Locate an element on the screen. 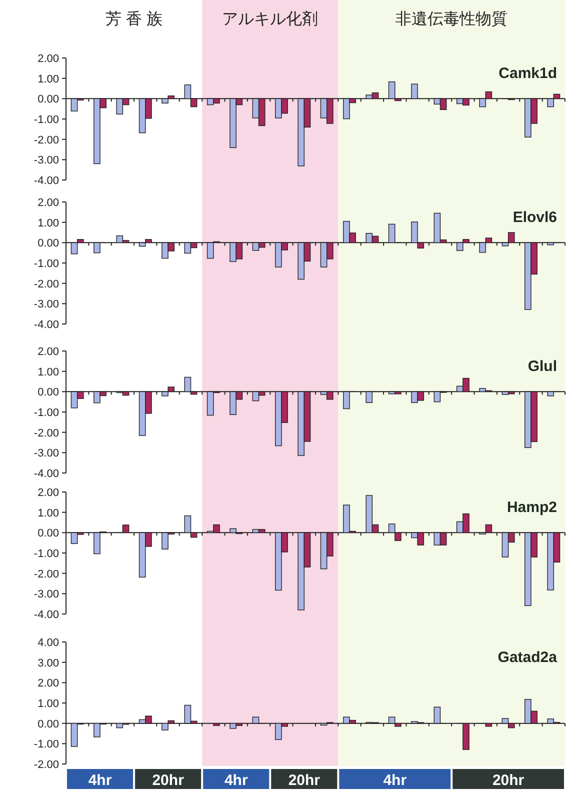 The height and width of the screenshot is (791, 572). text: Hamp2 is located at coordinates (531, 507).